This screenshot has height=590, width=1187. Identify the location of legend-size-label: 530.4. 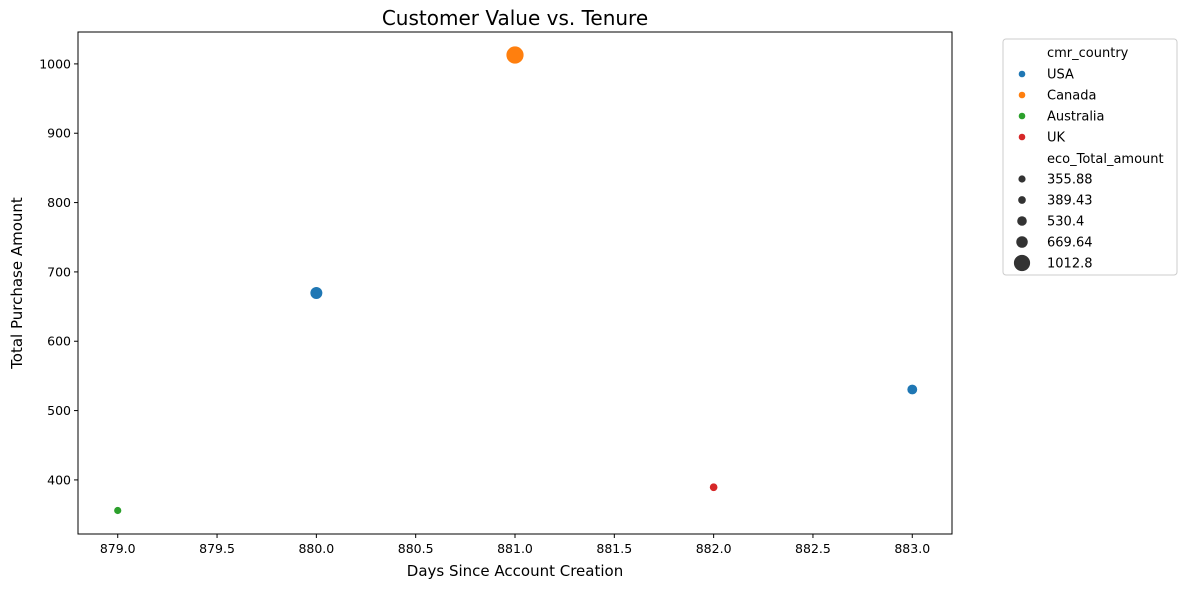
(1065, 222).